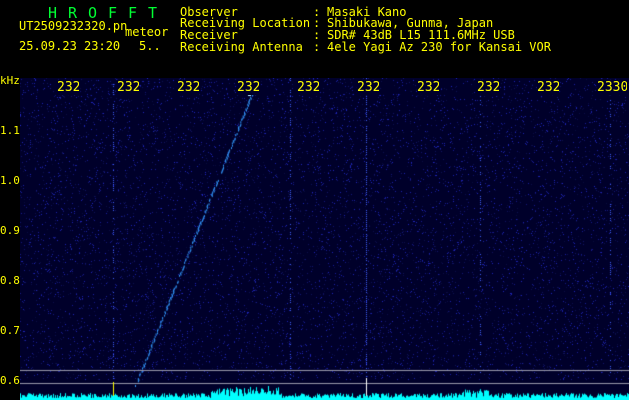  Describe the element at coordinates (248, 87) in the screenshot. I see `x-tick: 2324` at that location.